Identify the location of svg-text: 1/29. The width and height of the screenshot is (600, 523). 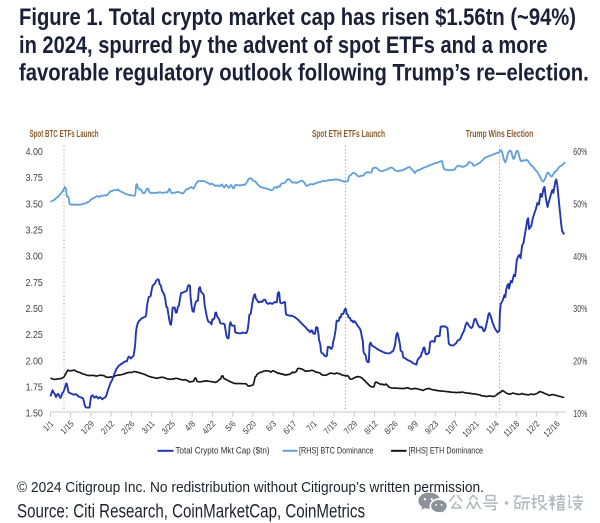
(87, 427).